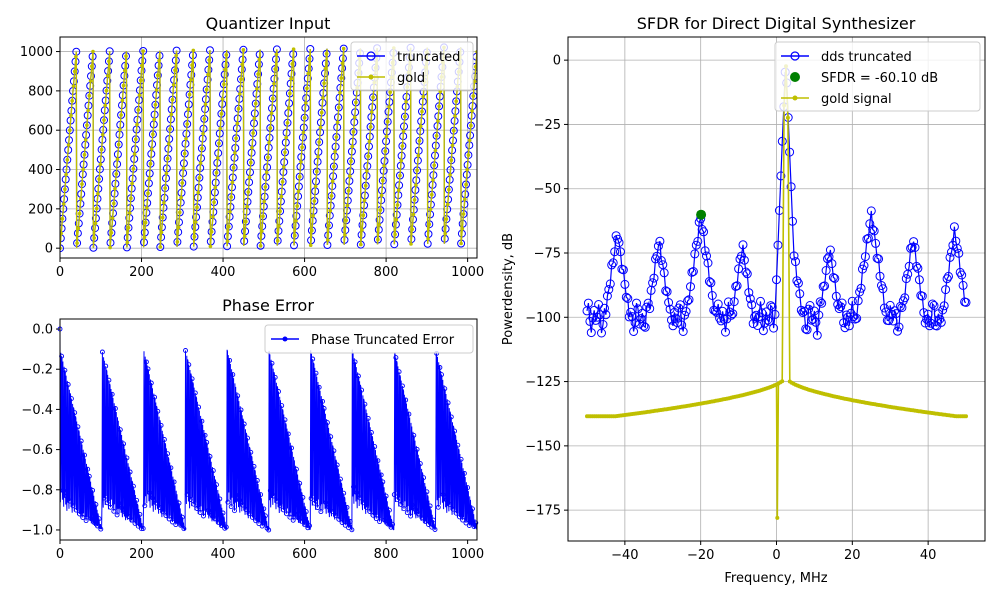 The image size is (1000, 600). What do you see at coordinates (223, 554) in the screenshot?
I see `x-tick-label: 400` at bounding box center [223, 554].